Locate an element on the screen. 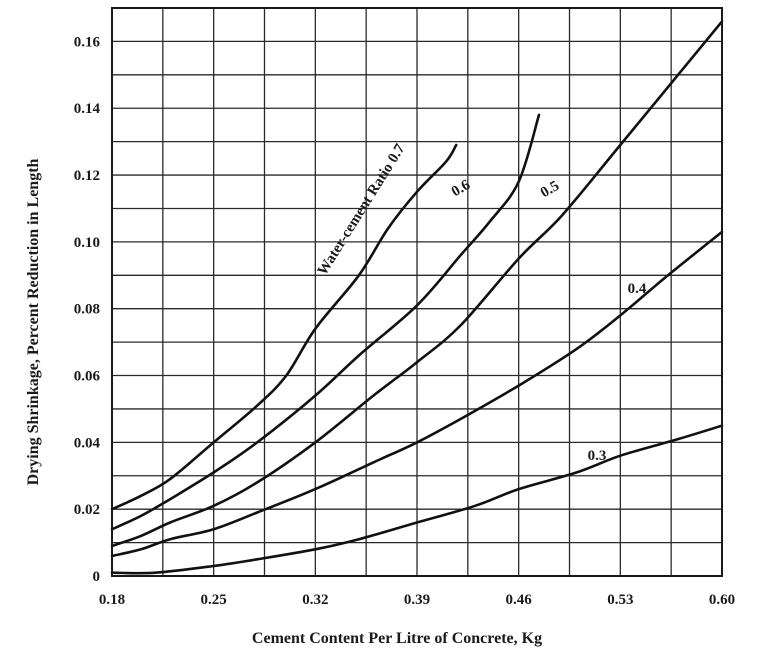 The width and height of the screenshot is (768, 656). y-tick-label: 0.10 is located at coordinates (87, 243).